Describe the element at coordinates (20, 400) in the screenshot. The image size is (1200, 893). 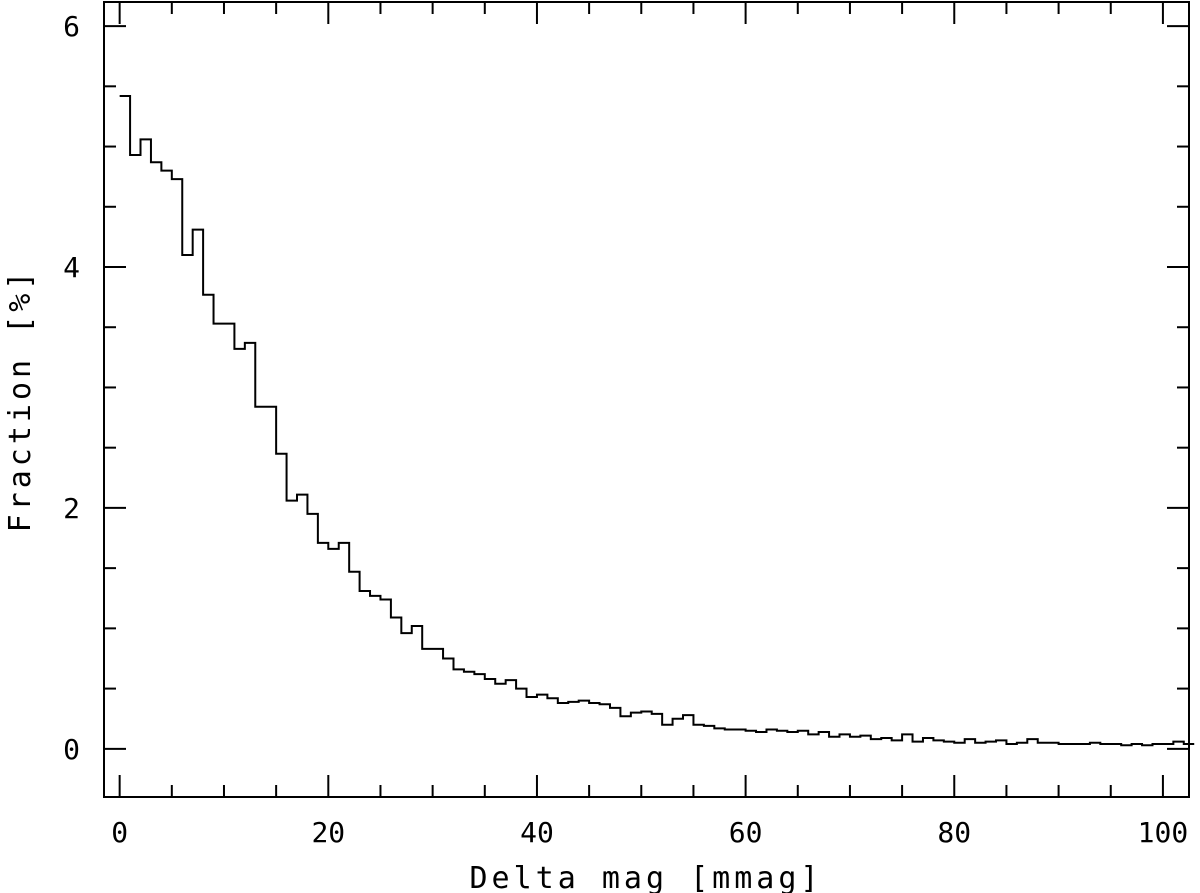
I see `y-axis-label: Fraction [%]` at that location.